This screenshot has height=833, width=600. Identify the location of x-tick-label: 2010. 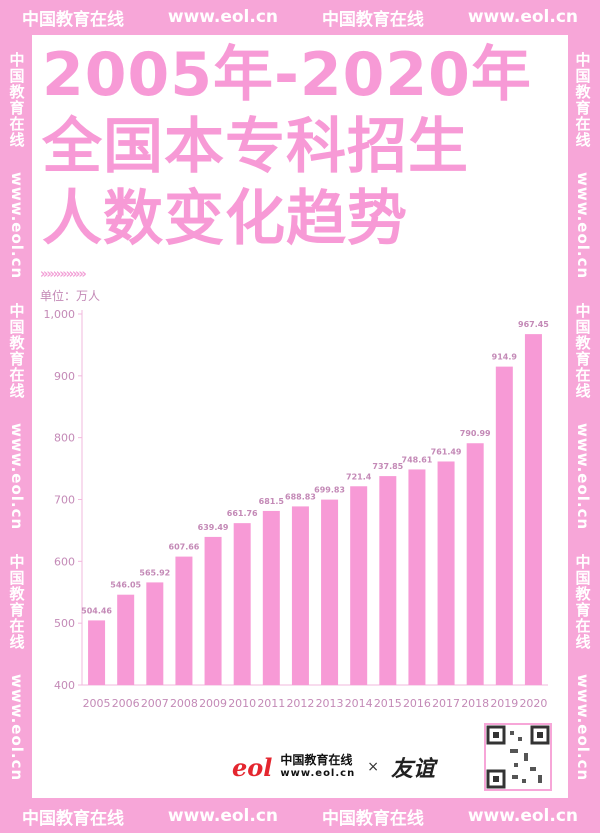
(242, 703).